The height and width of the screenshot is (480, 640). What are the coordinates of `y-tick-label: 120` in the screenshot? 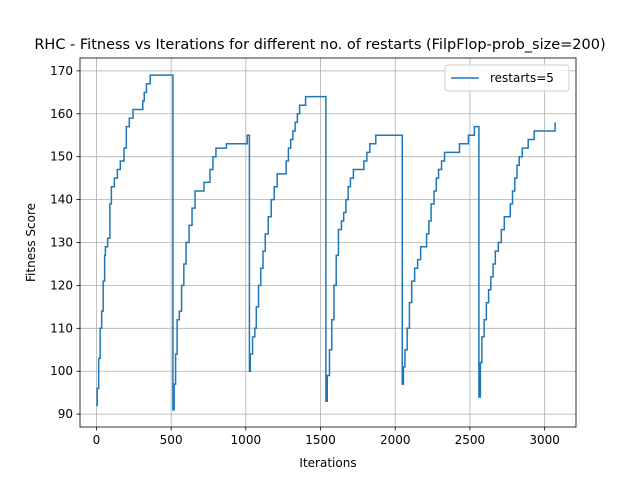 It's located at (61, 285).